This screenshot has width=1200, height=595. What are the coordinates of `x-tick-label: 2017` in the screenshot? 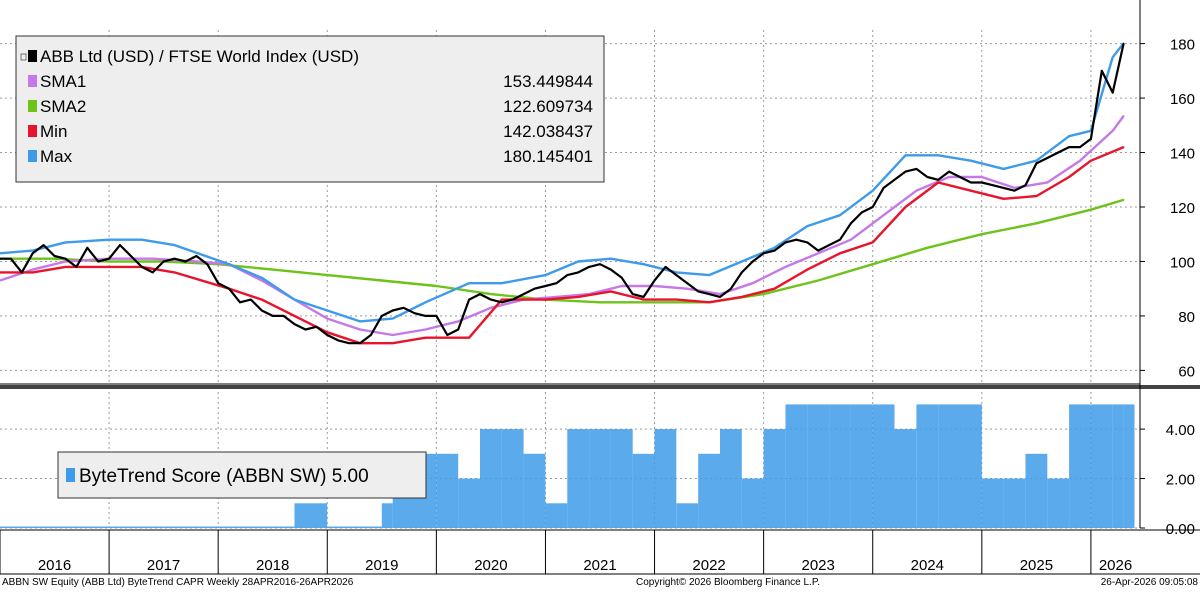 It's located at (163, 565).